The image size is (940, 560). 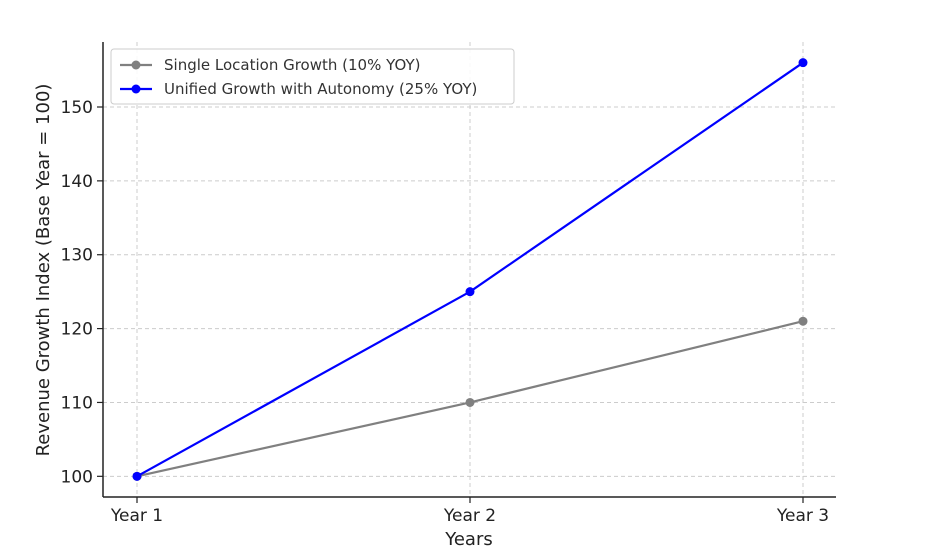 What do you see at coordinates (468, 539) in the screenshot?
I see `x-axis-title: Years` at bounding box center [468, 539].